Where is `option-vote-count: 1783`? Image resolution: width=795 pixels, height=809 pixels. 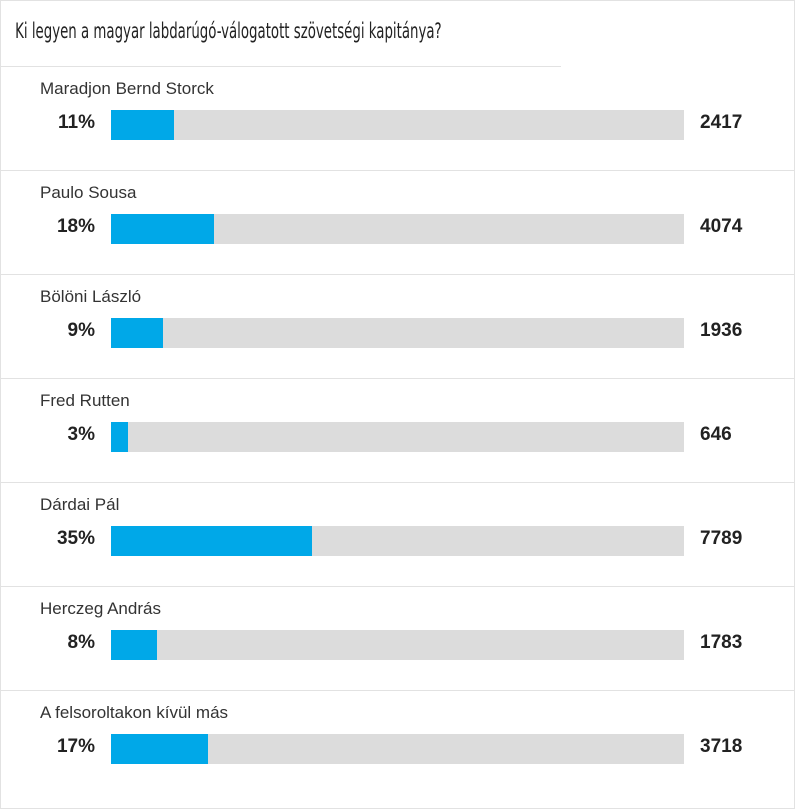 option-vote-count: 1783 is located at coordinates (721, 642).